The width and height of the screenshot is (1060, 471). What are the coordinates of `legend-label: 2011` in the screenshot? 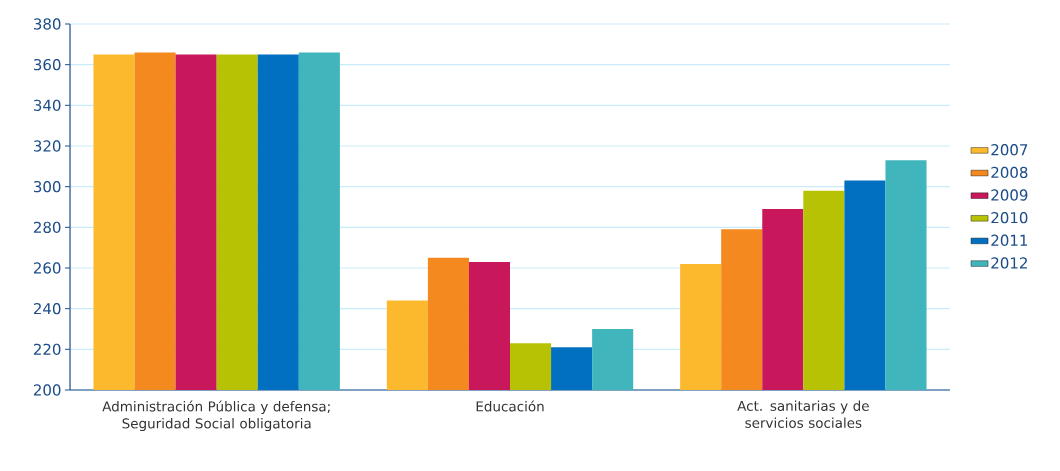 It's located at (1009, 240).